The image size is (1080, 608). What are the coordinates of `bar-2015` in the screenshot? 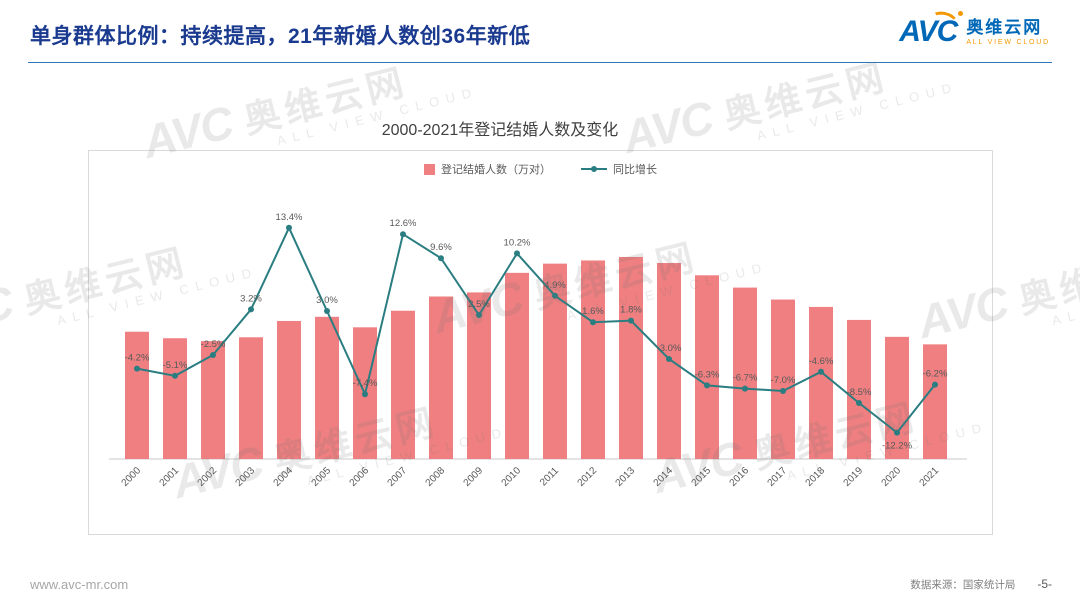 It's located at (707, 367).